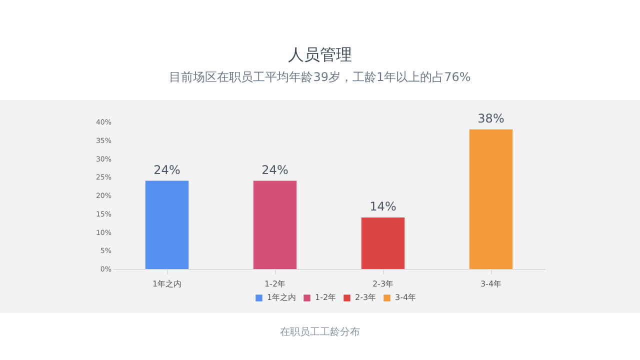 The image size is (640, 360). Describe the element at coordinates (275, 284) in the screenshot. I see `x-tick-label: 1-2年` at that location.